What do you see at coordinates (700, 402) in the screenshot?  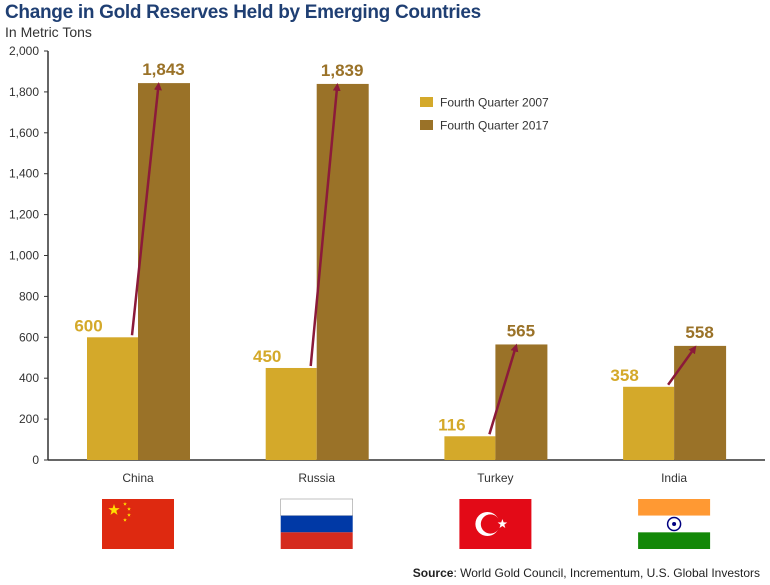 I see `bar-2017-india` at bounding box center [700, 402].